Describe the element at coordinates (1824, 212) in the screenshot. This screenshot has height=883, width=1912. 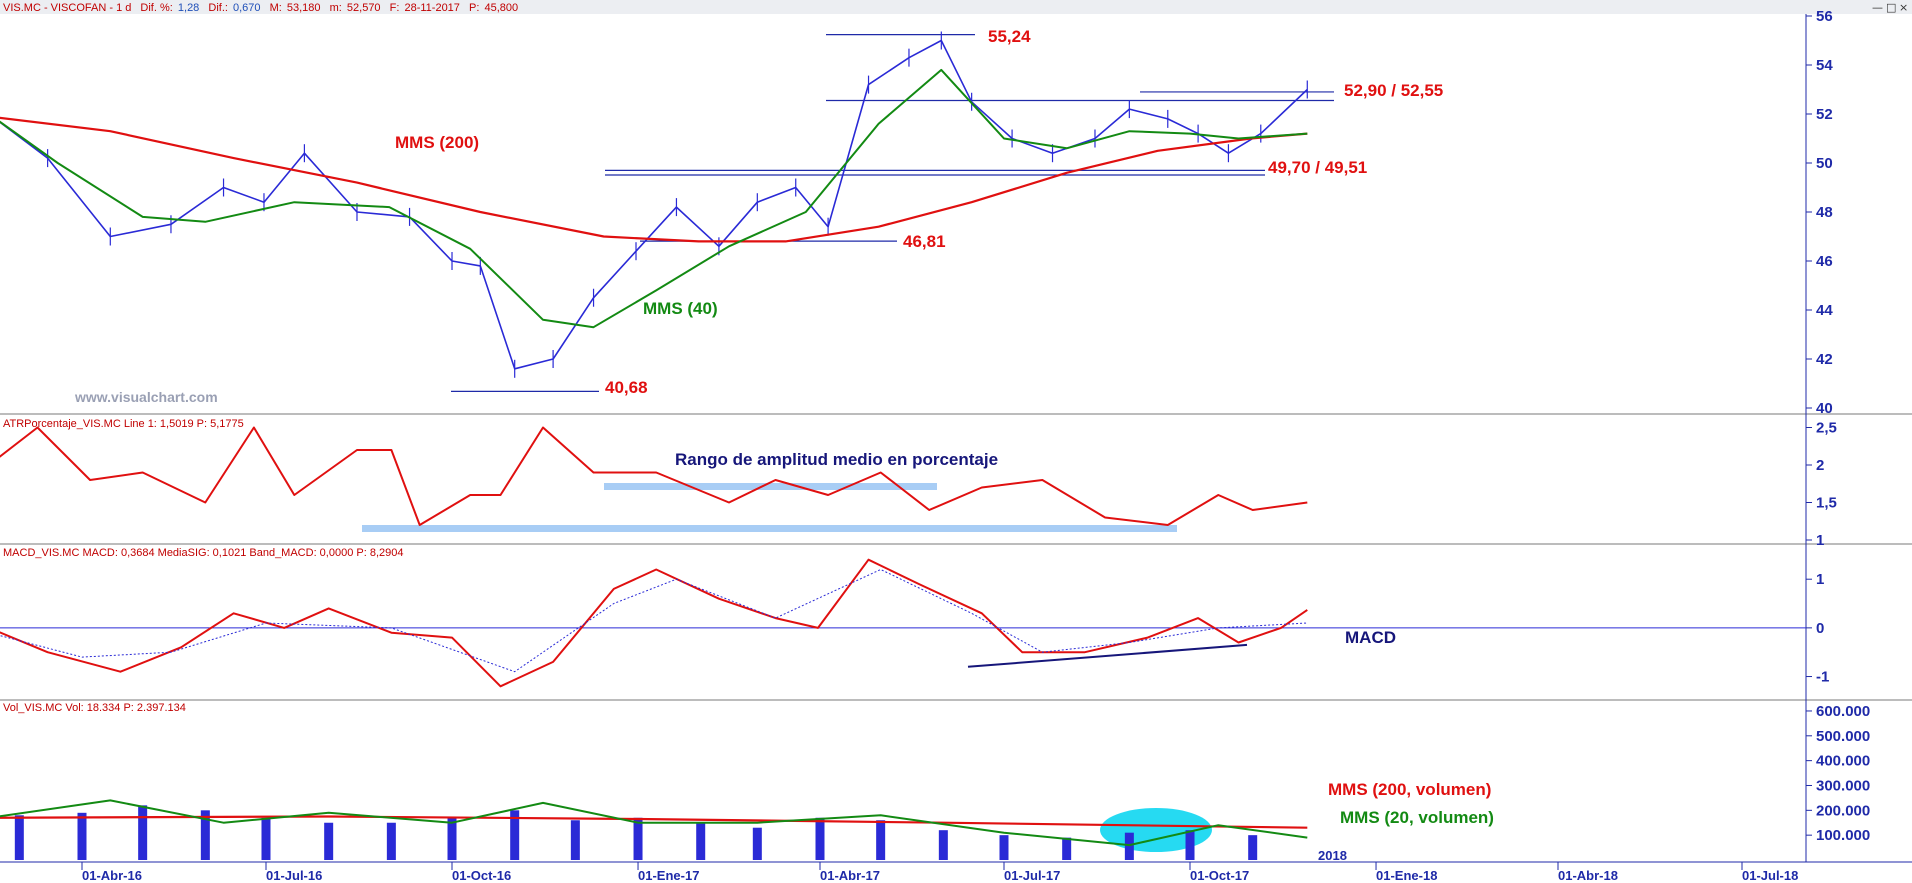
I see `y-tick-label: 48` at that location.